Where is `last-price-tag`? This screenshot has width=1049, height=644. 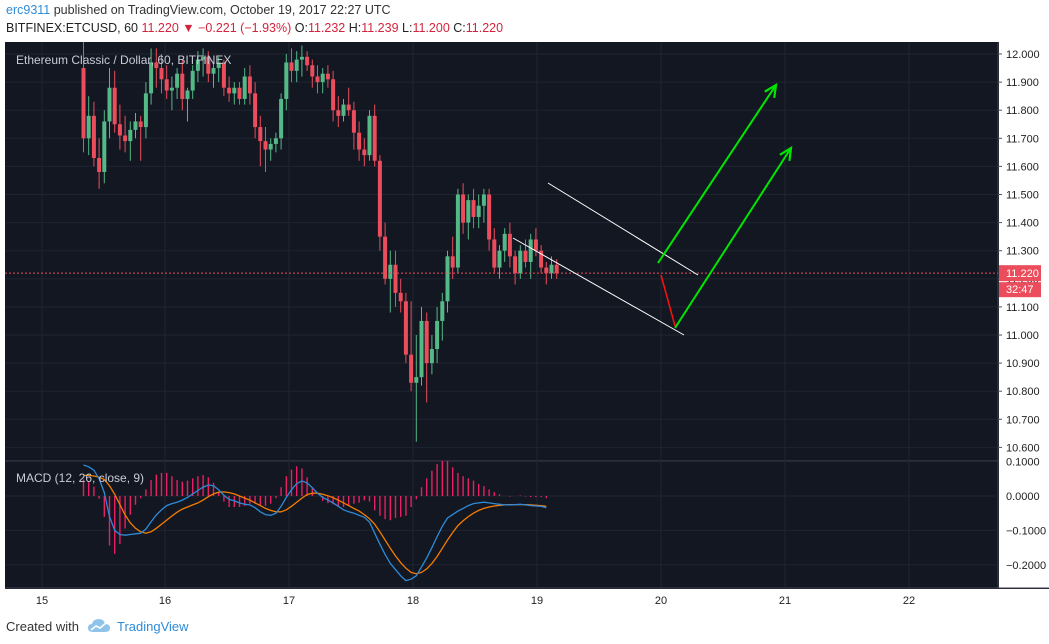 last-price-tag is located at coordinates (1020, 273).